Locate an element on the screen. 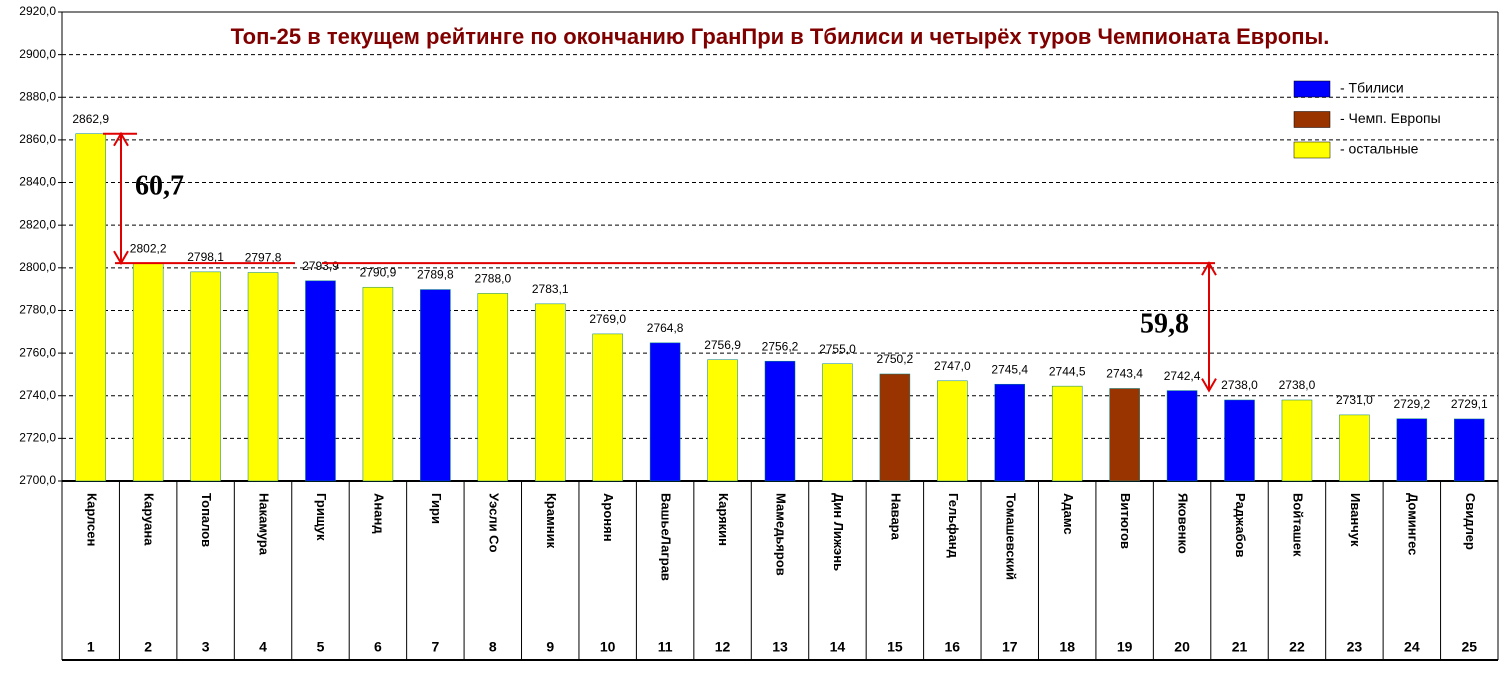 This screenshot has height=673, width=1506. value-label: 2750,2 is located at coordinates (895, 359).